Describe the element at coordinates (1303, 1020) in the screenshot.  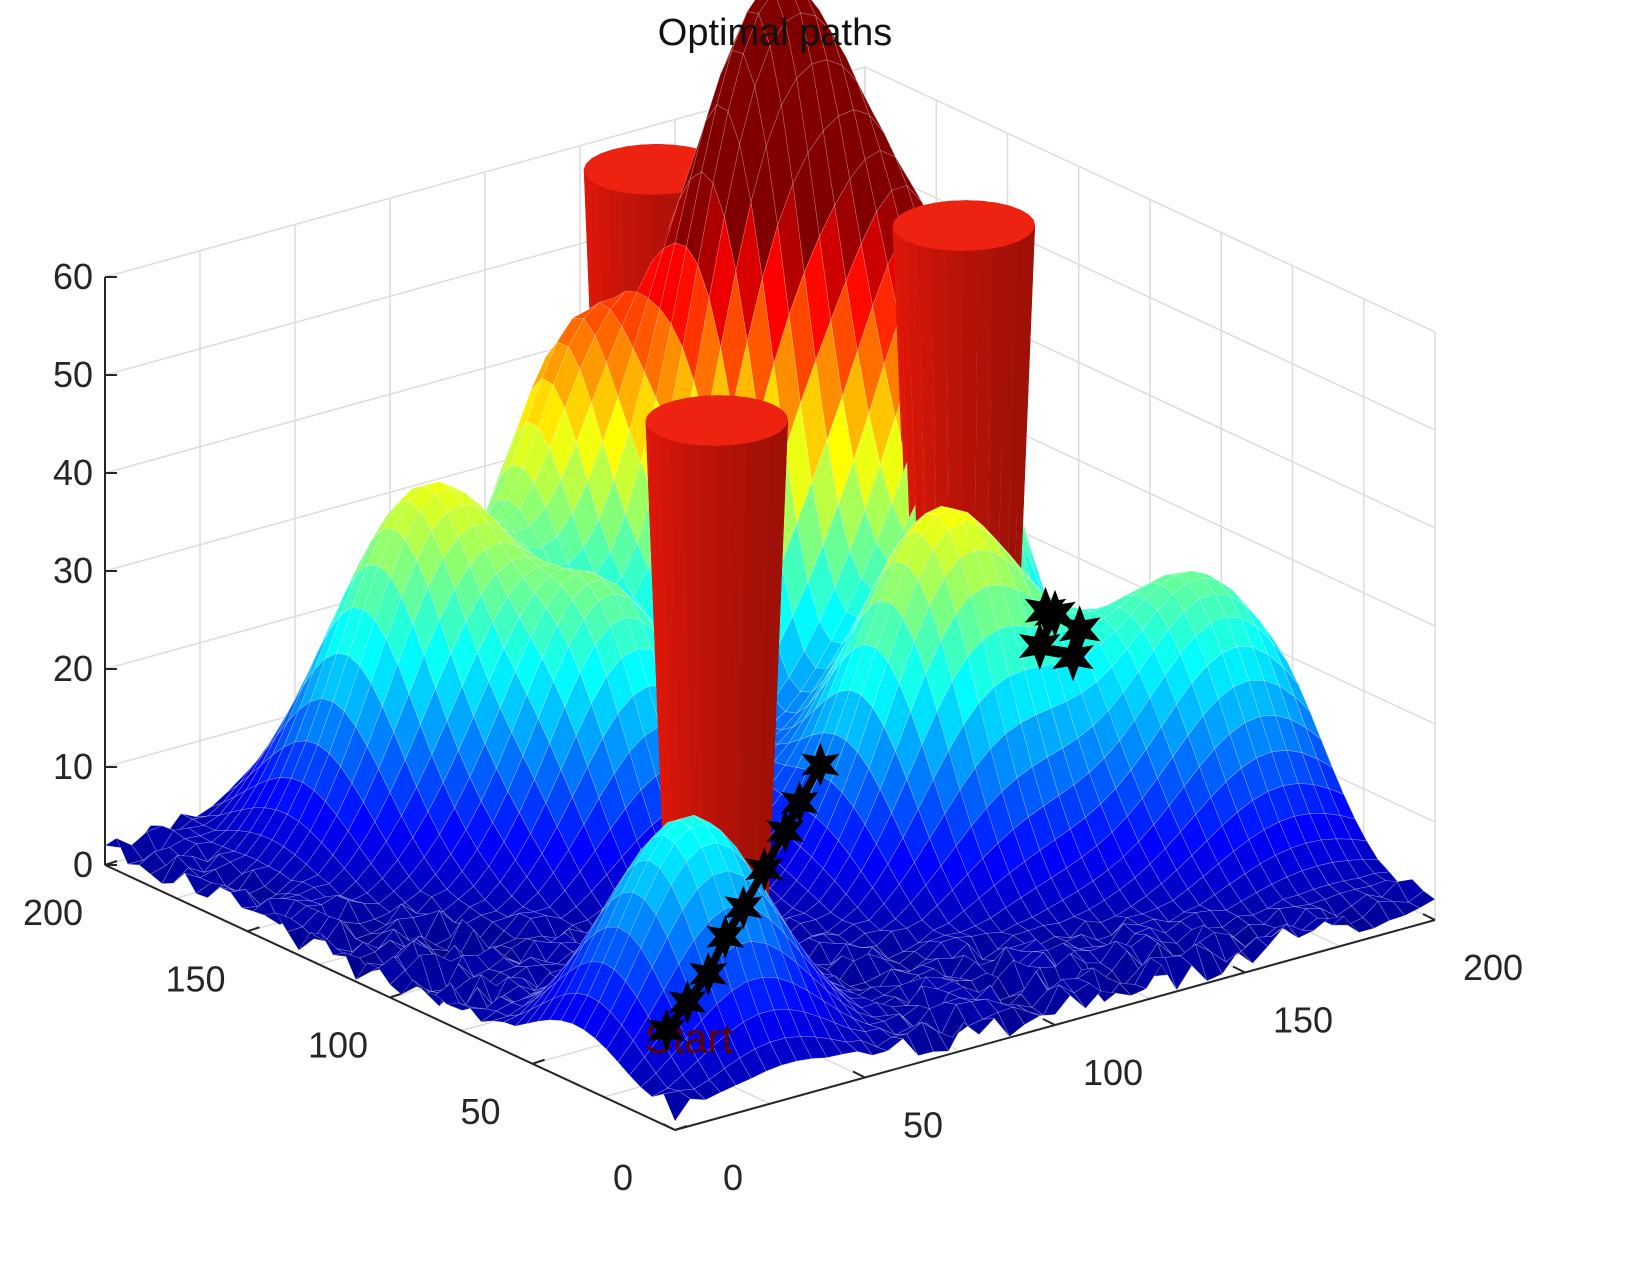
I see `x-tick-label: 150` at that location.